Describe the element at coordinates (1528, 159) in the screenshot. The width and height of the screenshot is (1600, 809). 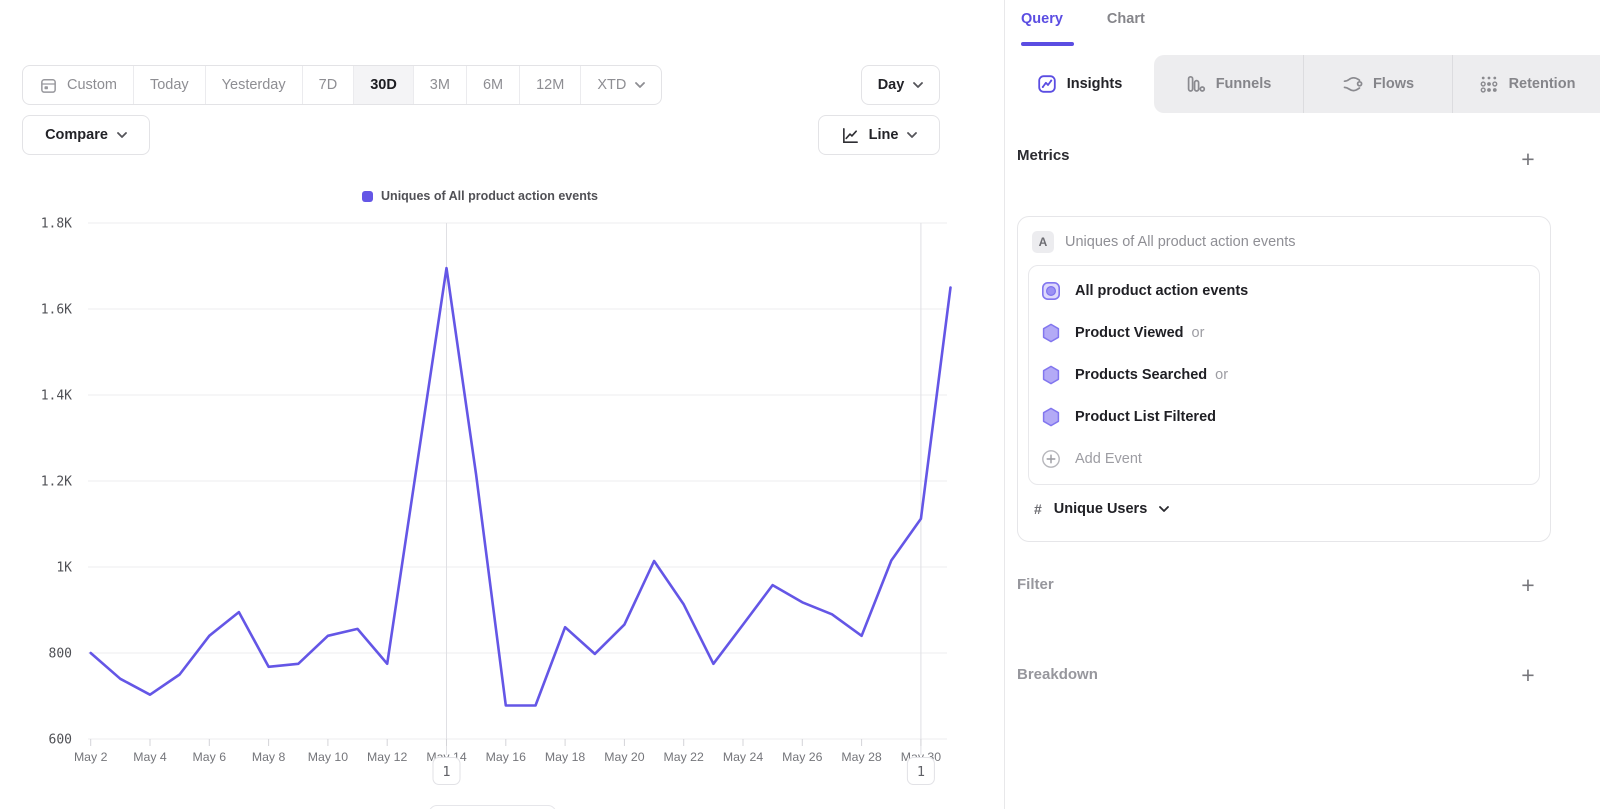
I see `add-metric-button: +` at that location.